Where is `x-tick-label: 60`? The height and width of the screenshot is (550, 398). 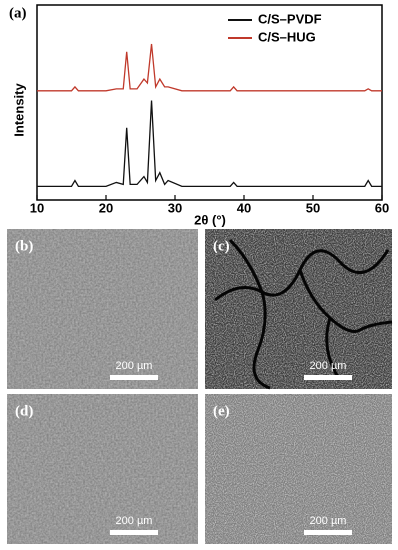 x-tick-label: 60 is located at coordinates (382, 207).